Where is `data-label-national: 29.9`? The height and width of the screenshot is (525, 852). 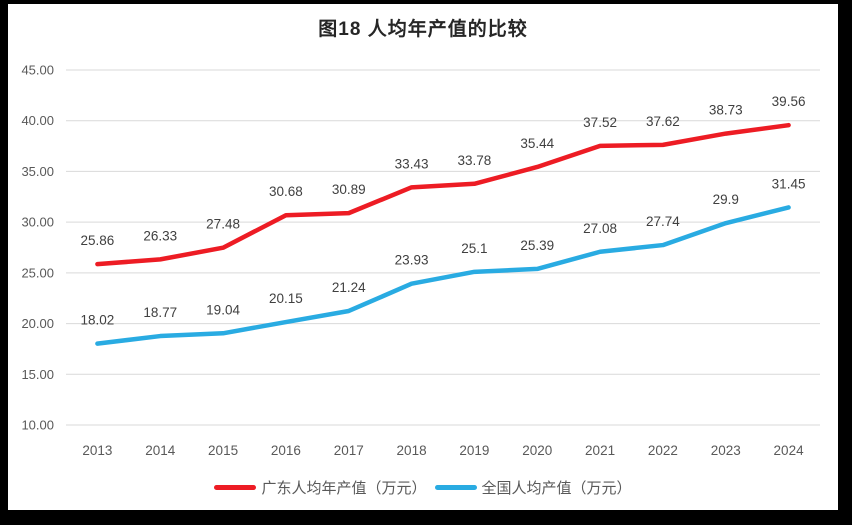 data-label-national: 29.9 is located at coordinates (726, 199).